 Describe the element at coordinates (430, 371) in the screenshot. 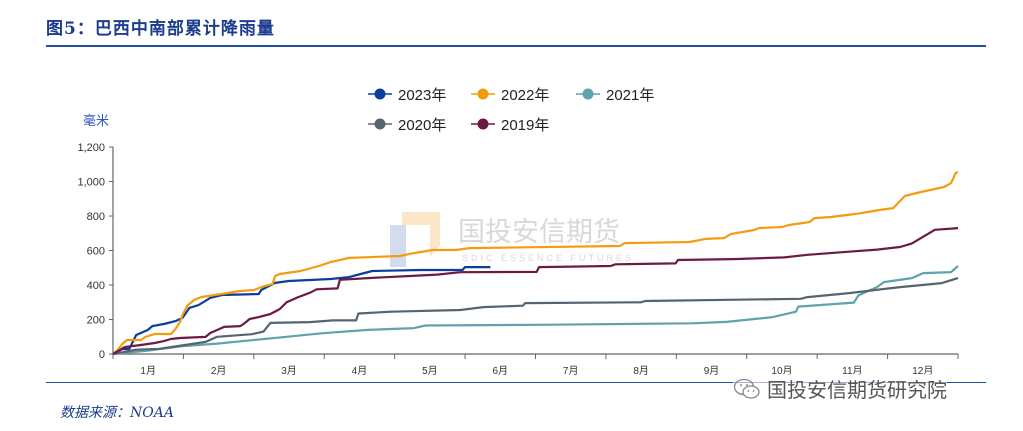

I see `x-tick-label: 5月` at that location.